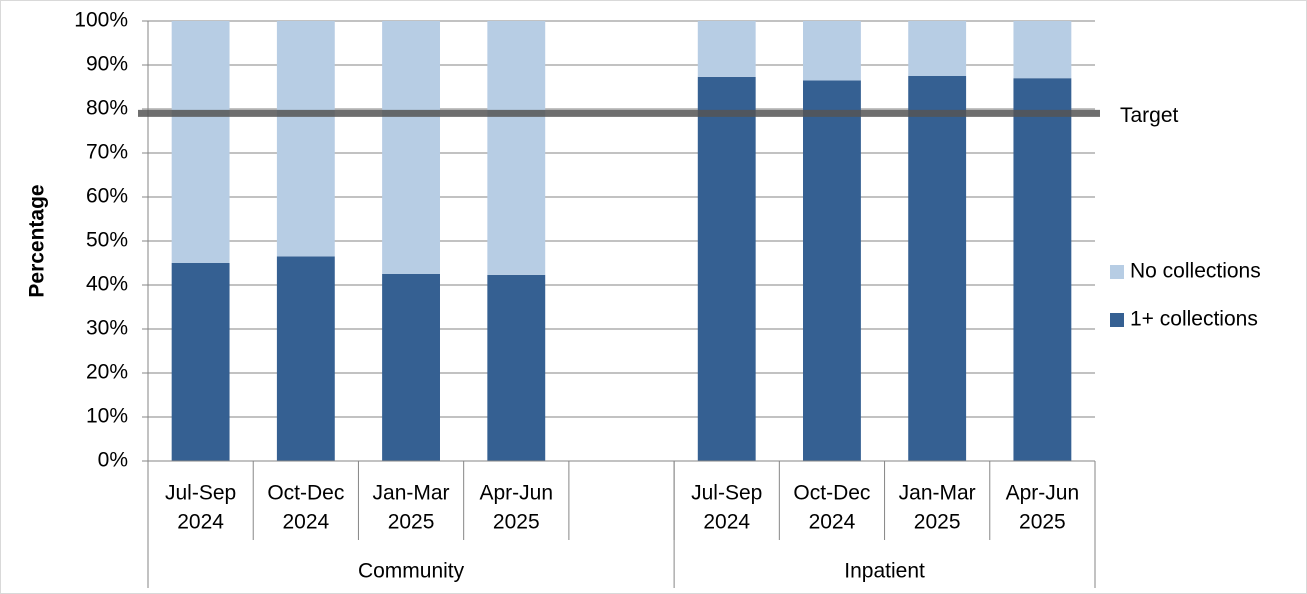 The height and width of the screenshot is (594, 1307). I want to click on y-tick-label: 100%, so click(101, 20).